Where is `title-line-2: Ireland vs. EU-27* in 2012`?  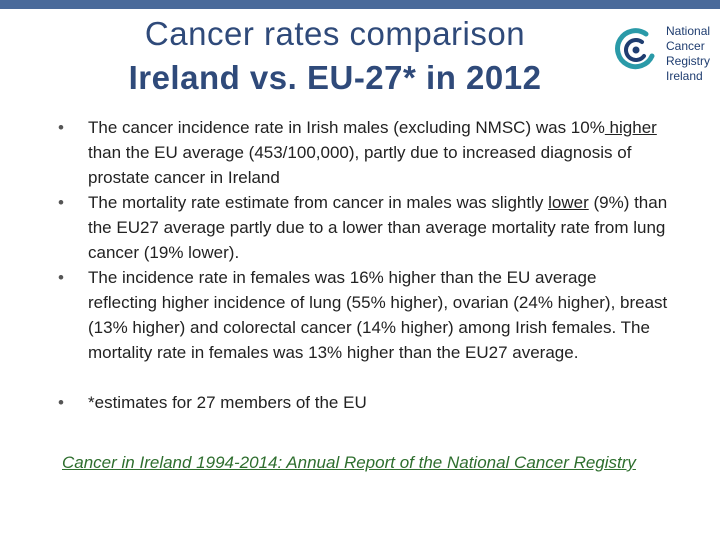
title-line-2: Ireland vs. EU-27* in 2012 is located at coordinates (335, 77).